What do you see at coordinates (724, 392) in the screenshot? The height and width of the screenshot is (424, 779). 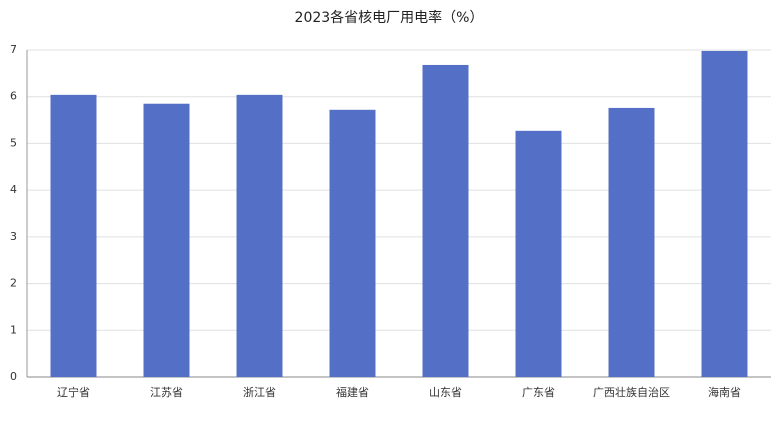 I see `x-tick-label: 海南省` at bounding box center [724, 392].